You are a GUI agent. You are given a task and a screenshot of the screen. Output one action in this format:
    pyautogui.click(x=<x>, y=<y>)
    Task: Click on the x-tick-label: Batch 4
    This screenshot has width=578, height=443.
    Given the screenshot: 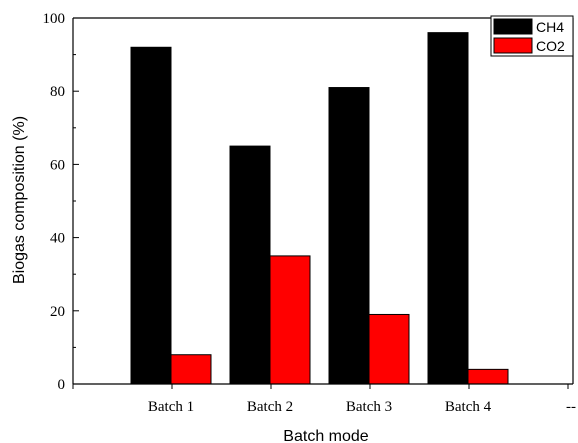 What is the action you would take?
    pyautogui.click(x=468, y=407)
    